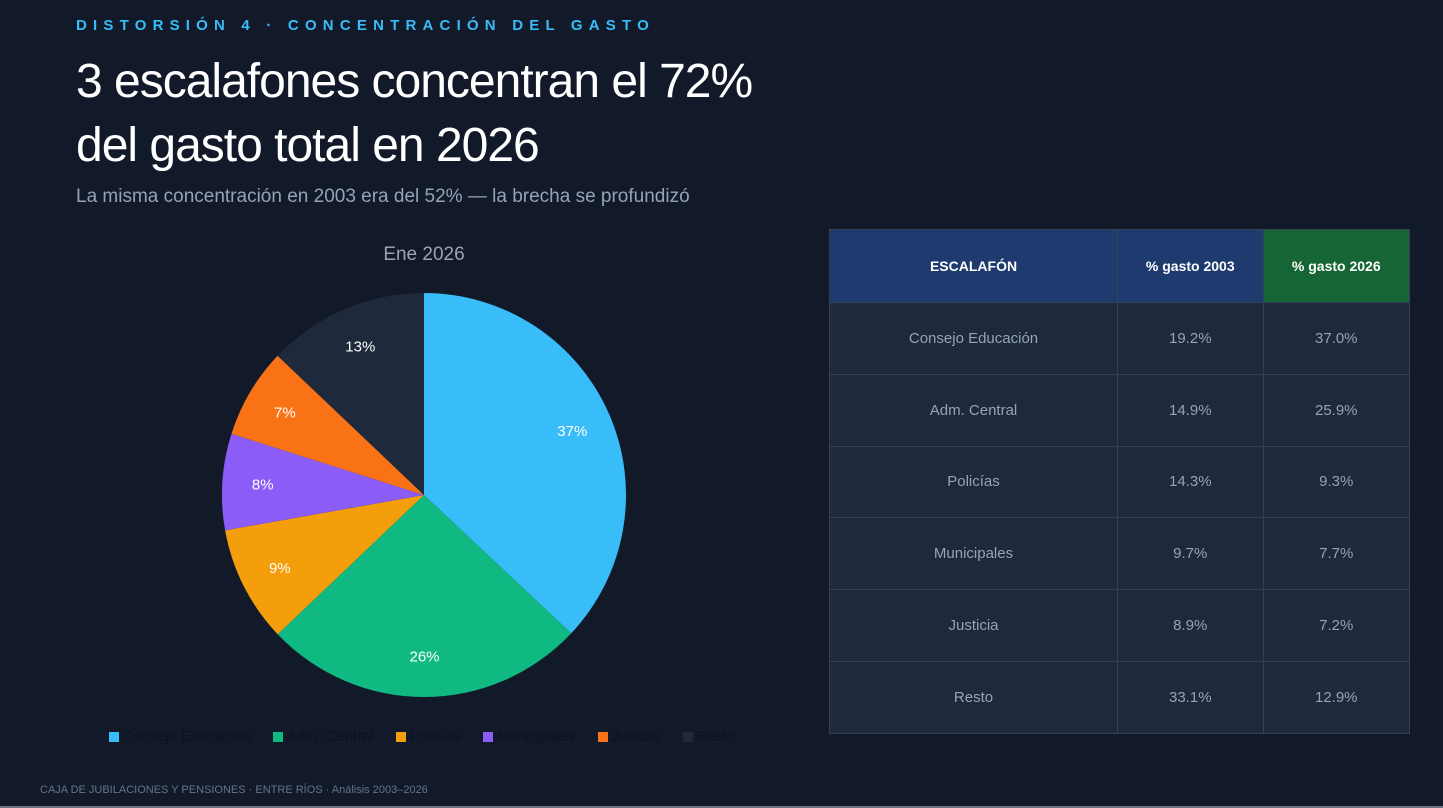  Describe the element at coordinates (1336, 625) in the screenshot. I see `table-cell: 7.2%` at that location.